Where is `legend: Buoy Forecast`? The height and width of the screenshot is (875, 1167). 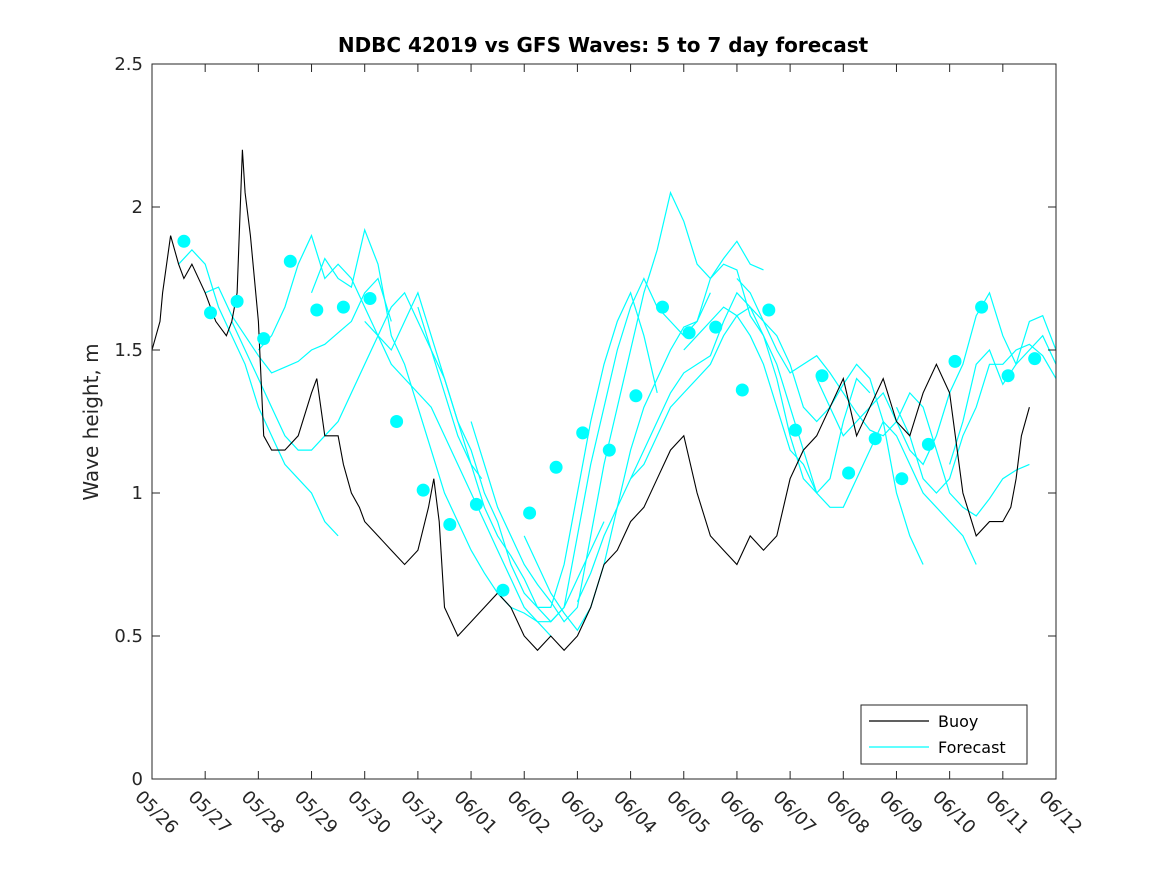
legend: Buoy Forecast is located at coordinates (944, 734).